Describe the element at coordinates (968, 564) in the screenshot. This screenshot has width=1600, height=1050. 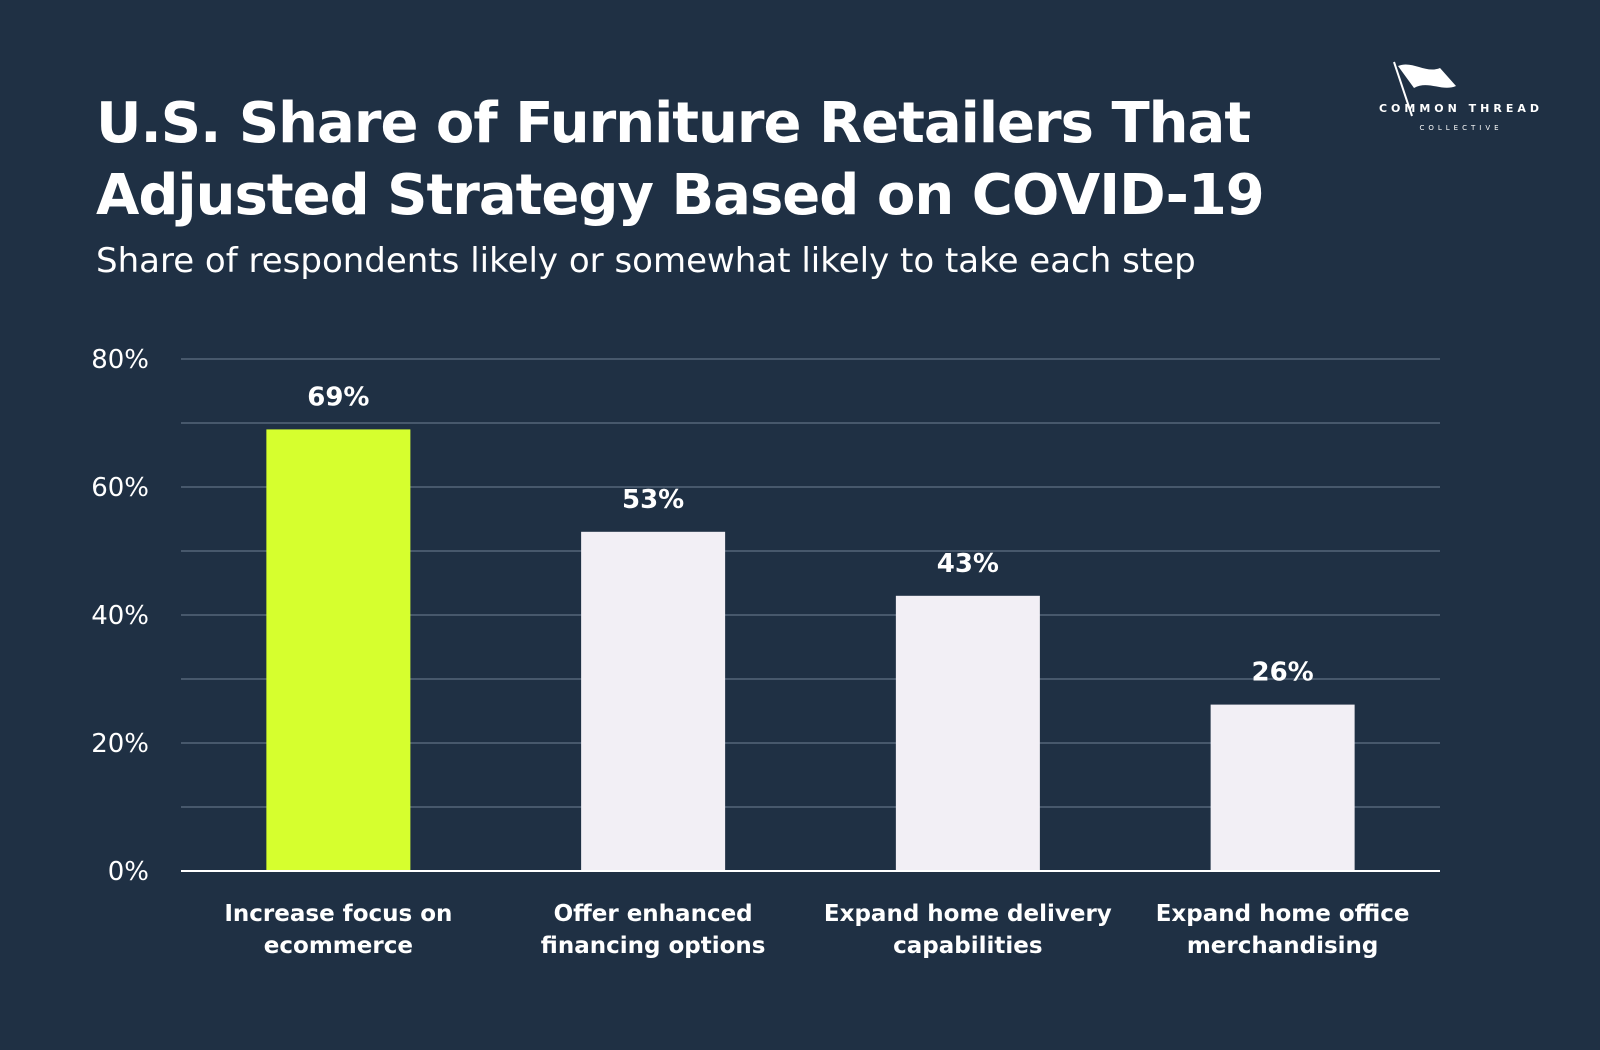
I see `bar-value-label: 43%` at that location.